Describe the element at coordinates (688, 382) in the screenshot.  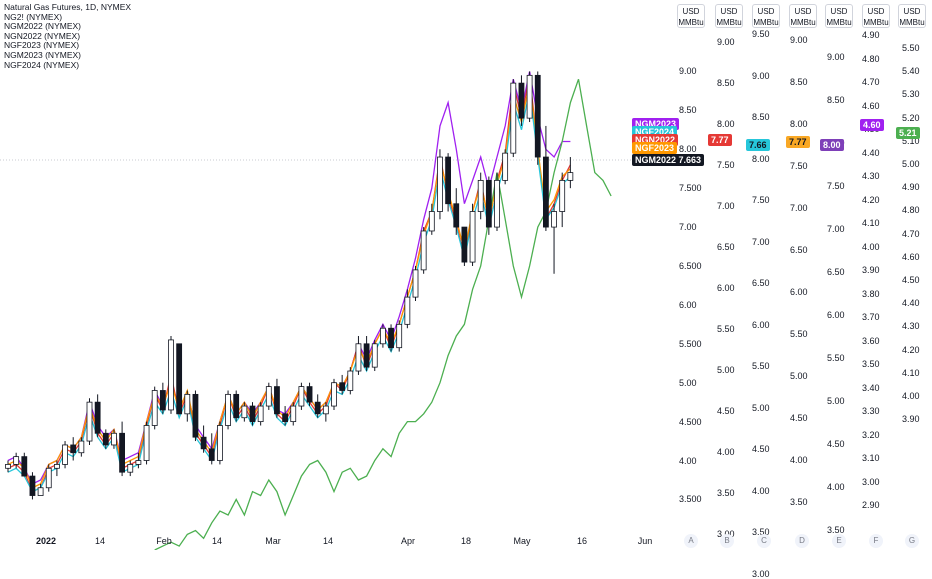
I see `main-scale-tick: 5.00` at that location.